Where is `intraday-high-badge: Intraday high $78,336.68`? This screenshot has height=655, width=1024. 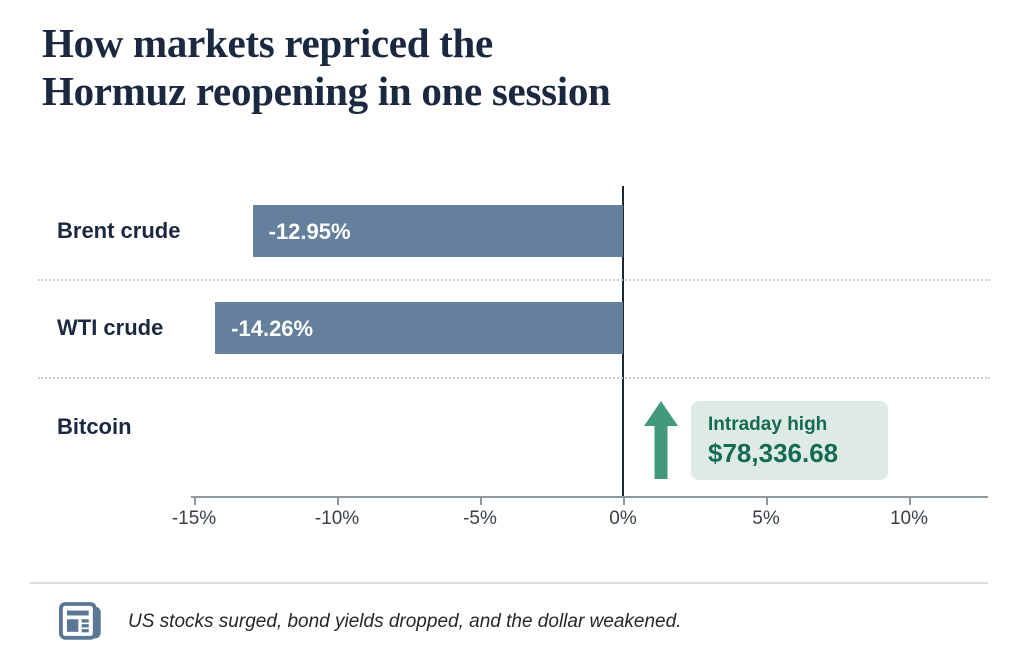 intraday-high-badge: Intraday high $78,336.68 is located at coordinates (789, 440).